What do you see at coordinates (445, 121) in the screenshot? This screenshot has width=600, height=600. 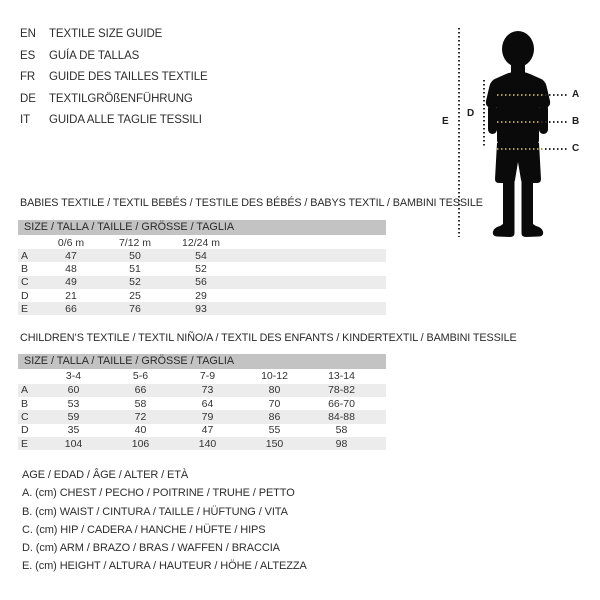 I see `measure-label-e: E` at bounding box center [445, 121].